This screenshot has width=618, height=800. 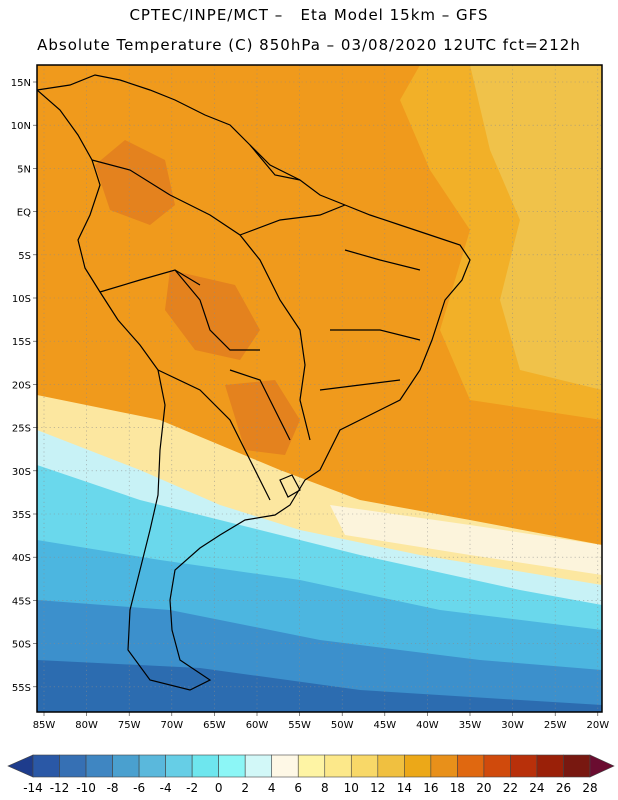 I want to click on field-hot-central, so click(x=212, y=315).